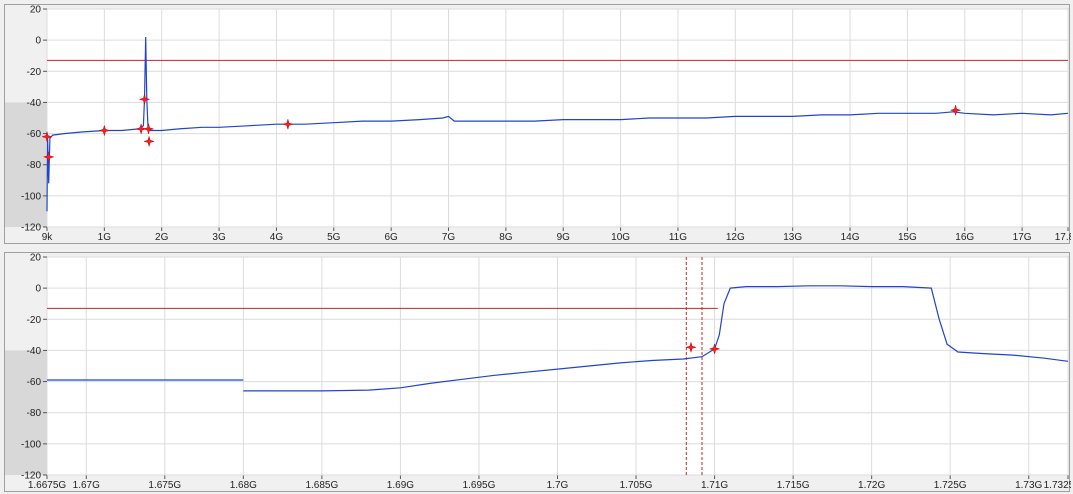  What do you see at coordinates (321, 485) in the screenshot?
I see `x-tick-label: 1.685G` at bounding box center [321, 485].